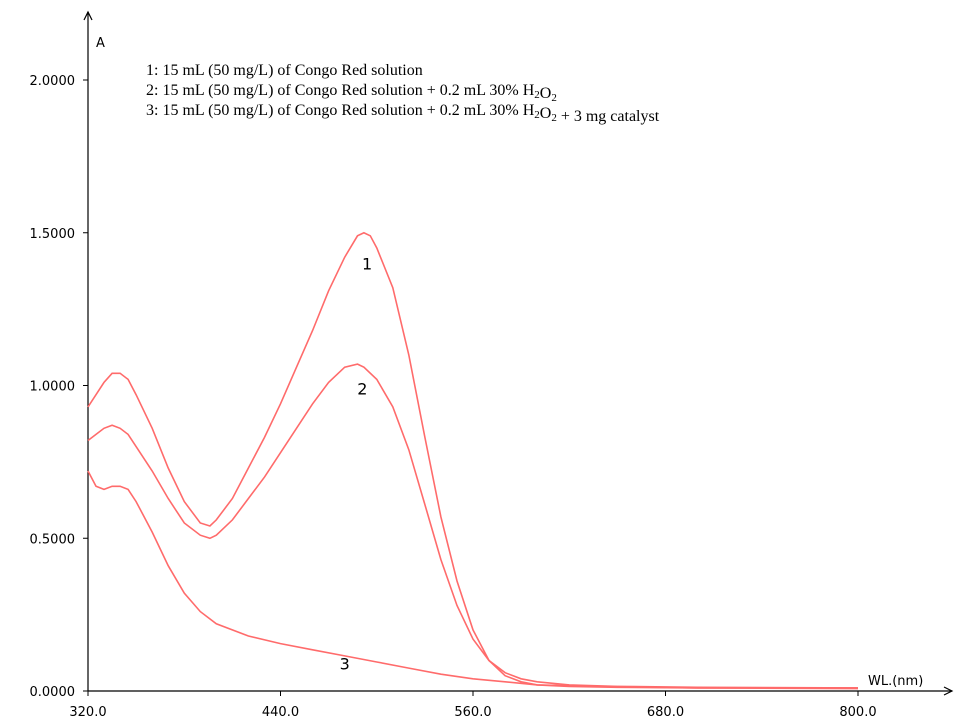 The image size is (958, 727). I want to click on y-axis-title: A, so click(100, 43).